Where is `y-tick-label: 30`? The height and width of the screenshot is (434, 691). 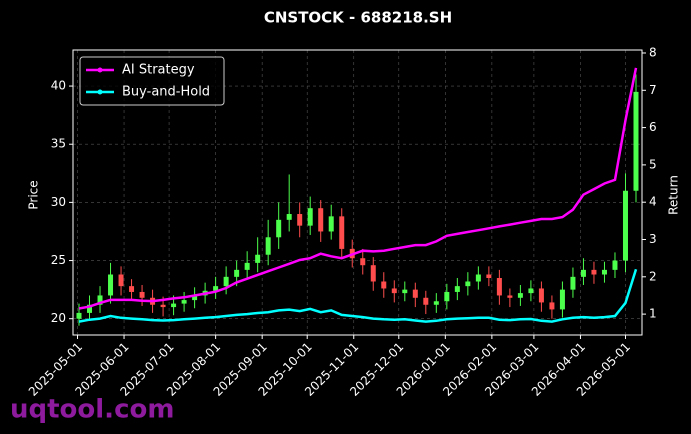 y-tick-label: 30 is located at coordinates (58, 202).